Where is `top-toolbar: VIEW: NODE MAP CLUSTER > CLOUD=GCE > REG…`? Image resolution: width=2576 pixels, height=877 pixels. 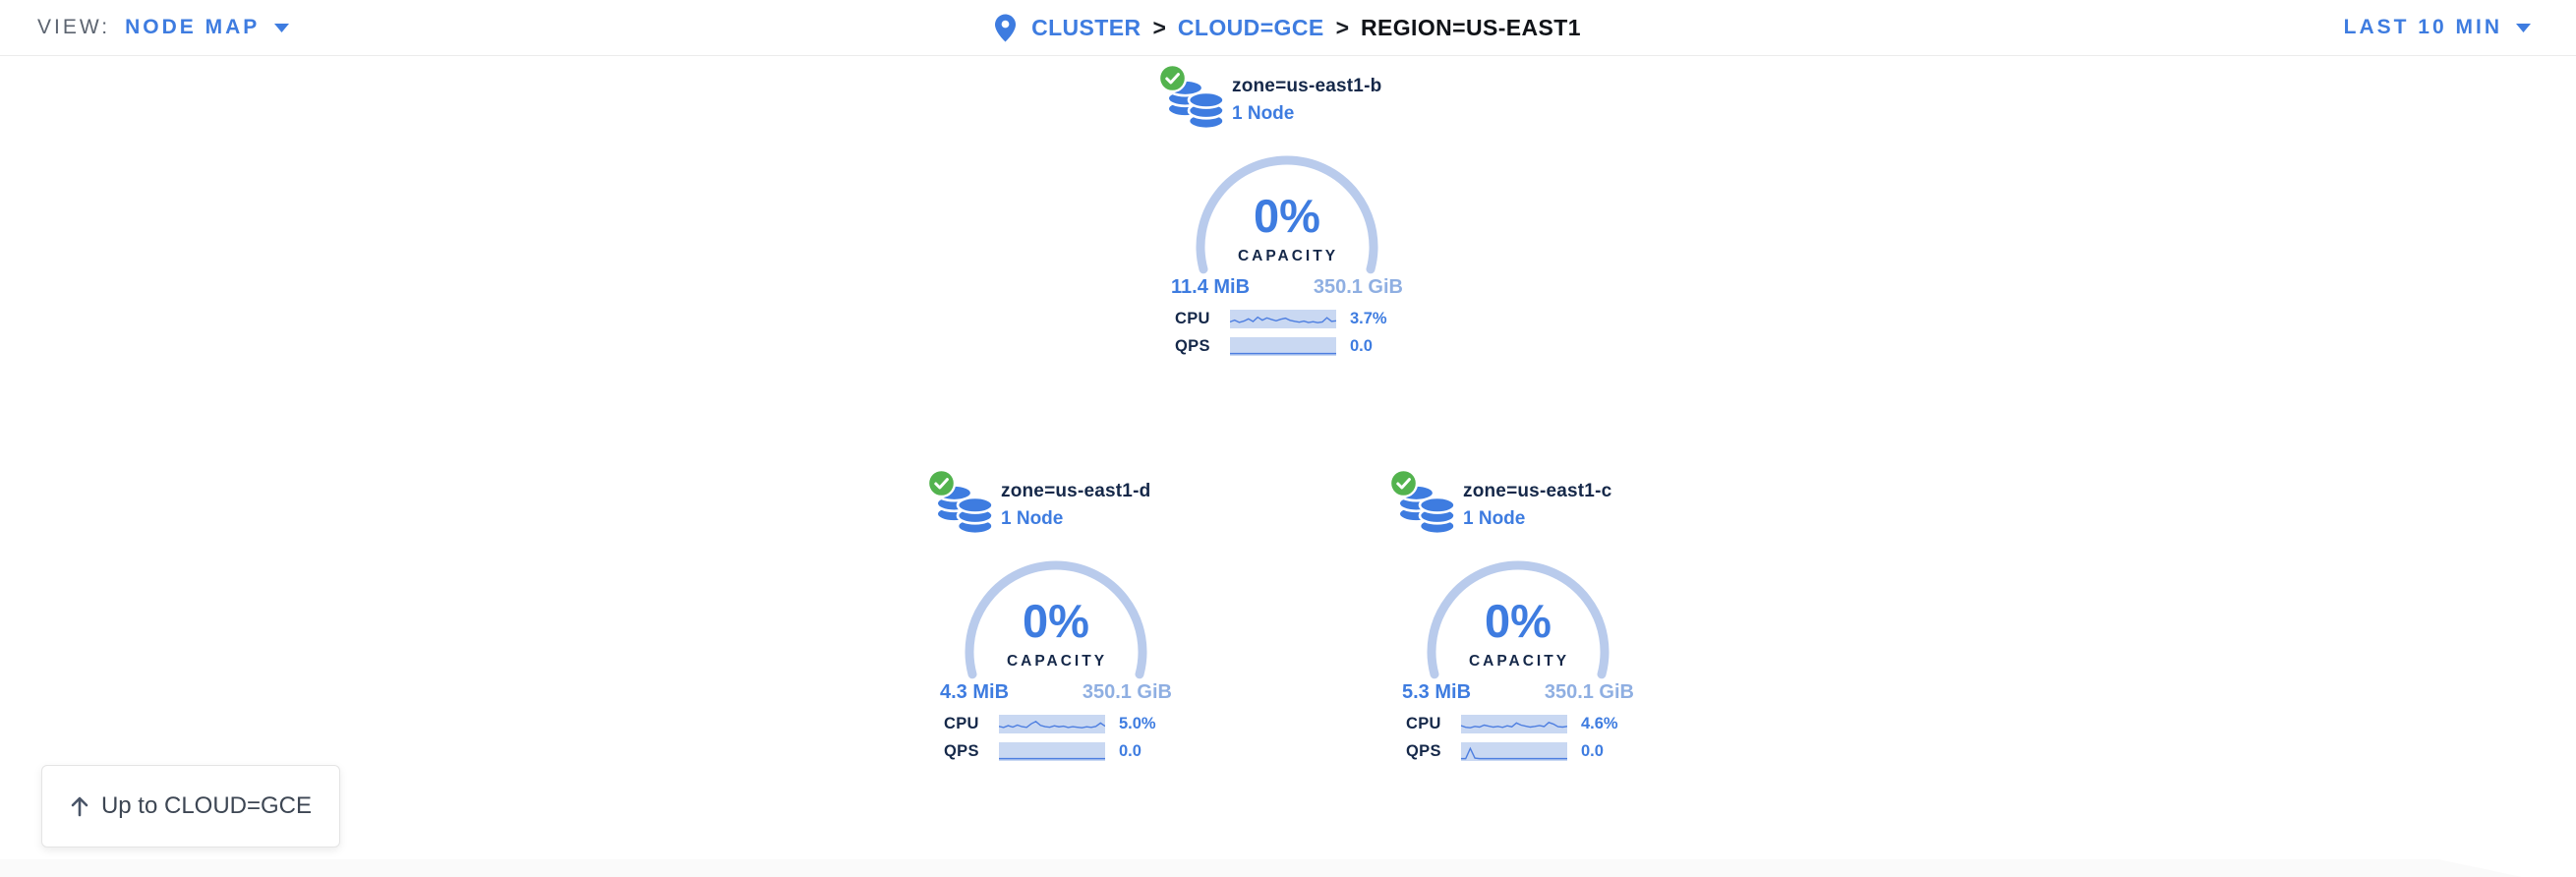 top-toolbar: VIEW: NODE MAP CLUSTER > CLOUD=GCE > REG… is located at coordinates (1288, 28).